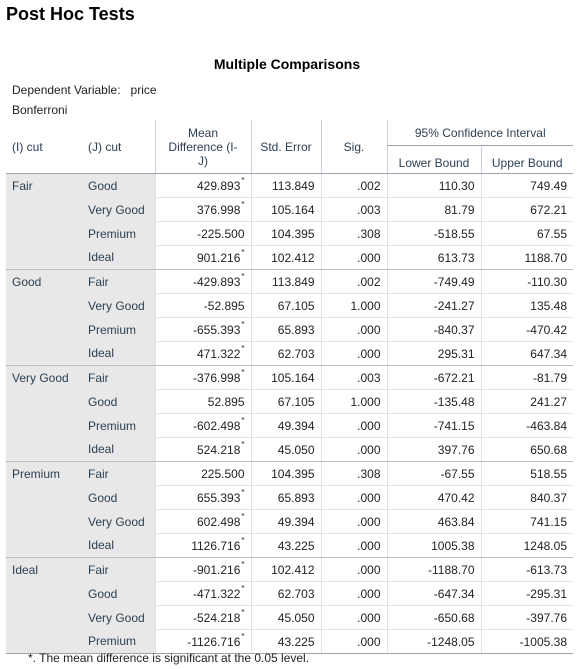 Image resolution: width=579 pixels, height=669 pixels. I want to click on lower-bound-cell: -518.55, so click(433, 233).